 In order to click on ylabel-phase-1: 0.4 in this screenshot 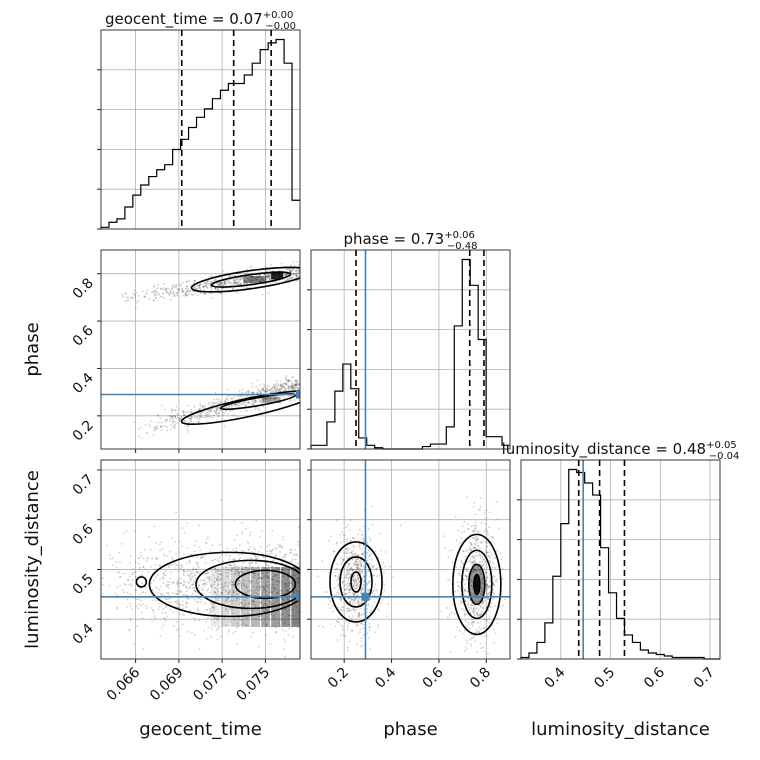, I will do `click(83, 383)`.